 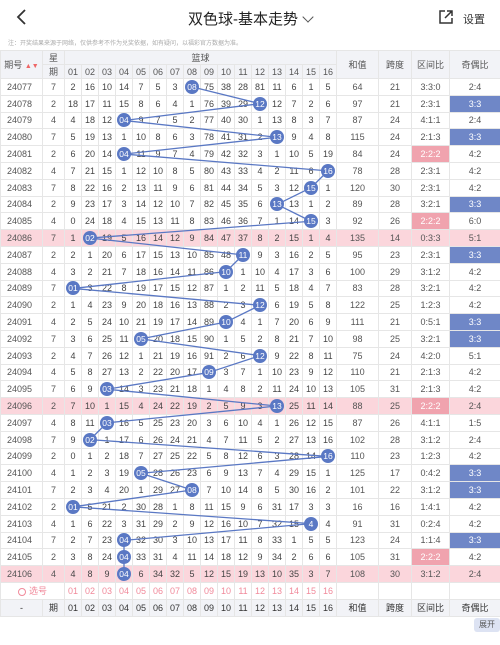 I want to click on expand-button: 展开, so click(x=487, y=625).